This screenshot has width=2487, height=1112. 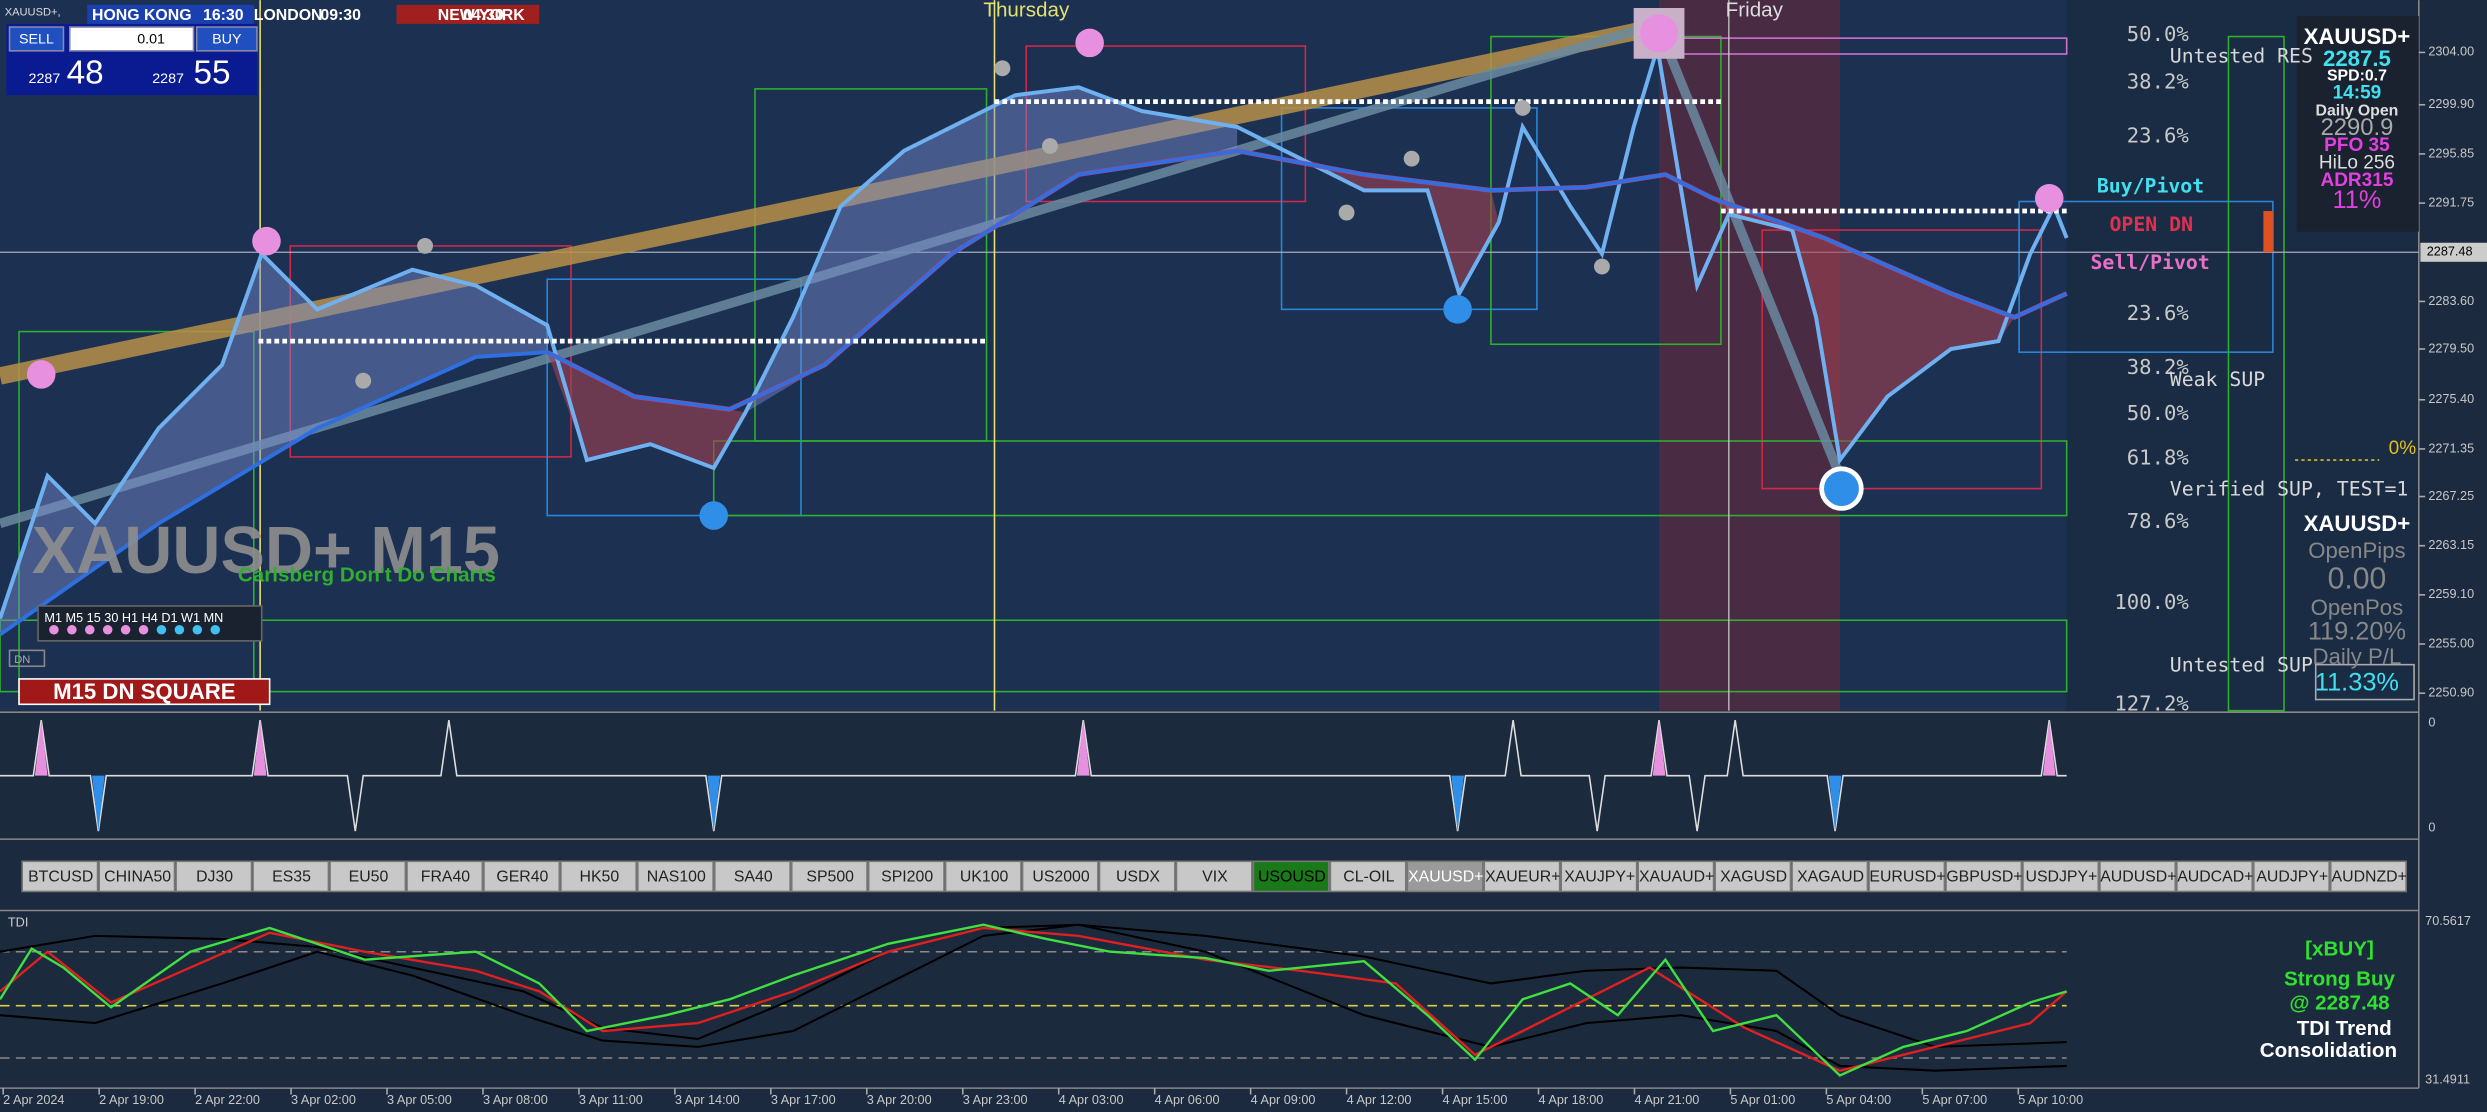 I want to click on symbol-button-label: US2000, so click(x=1060, y=876).